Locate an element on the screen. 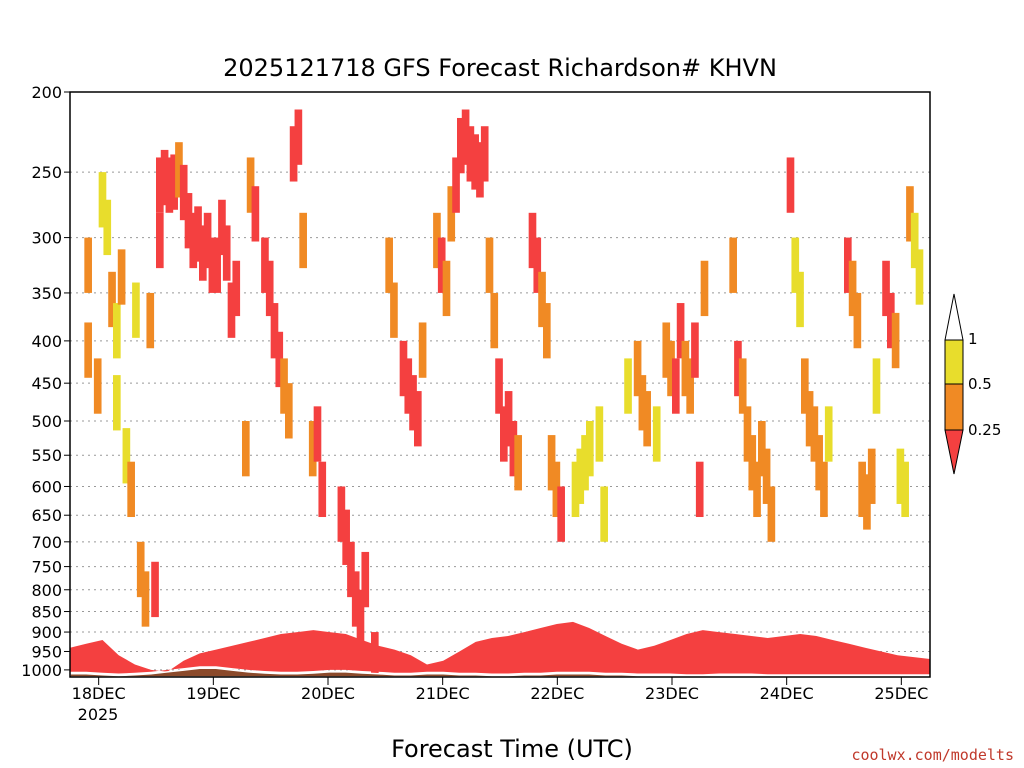 The width and height of the screenshot is (1024, 768). color-legend: 1 0.5 0.25 is located at coordinates (972, 384).